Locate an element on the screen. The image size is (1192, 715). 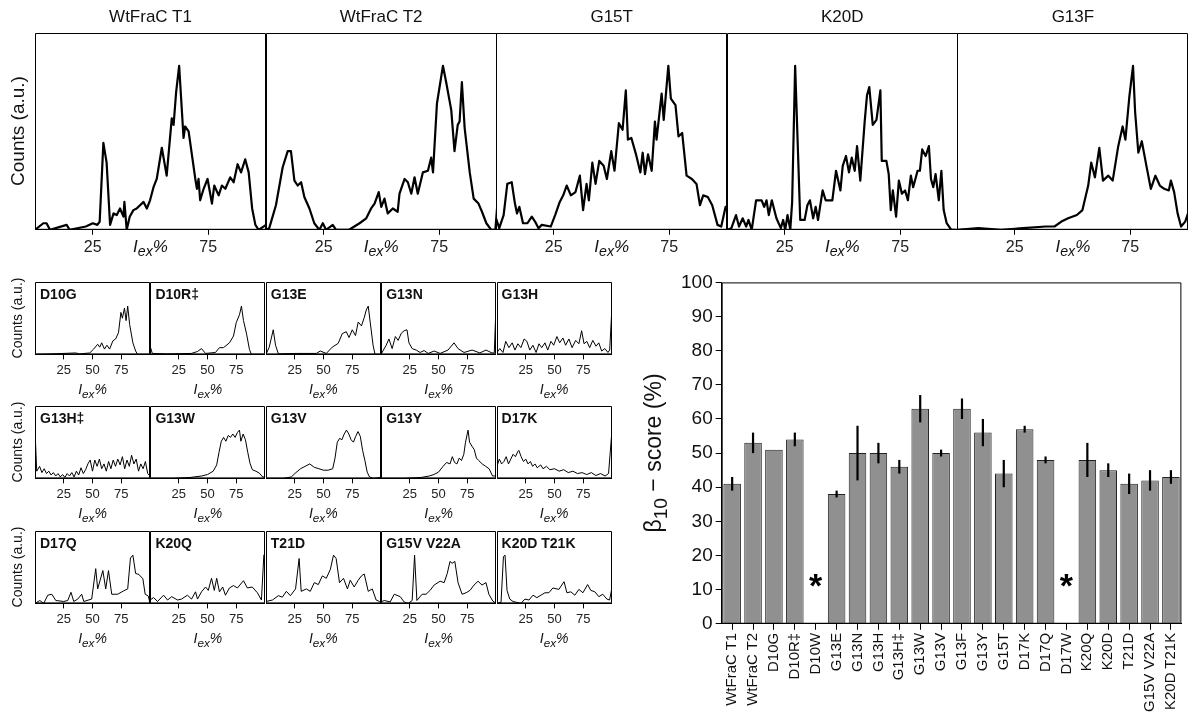
chart-title: G13V is located at coordinates (288, 418).